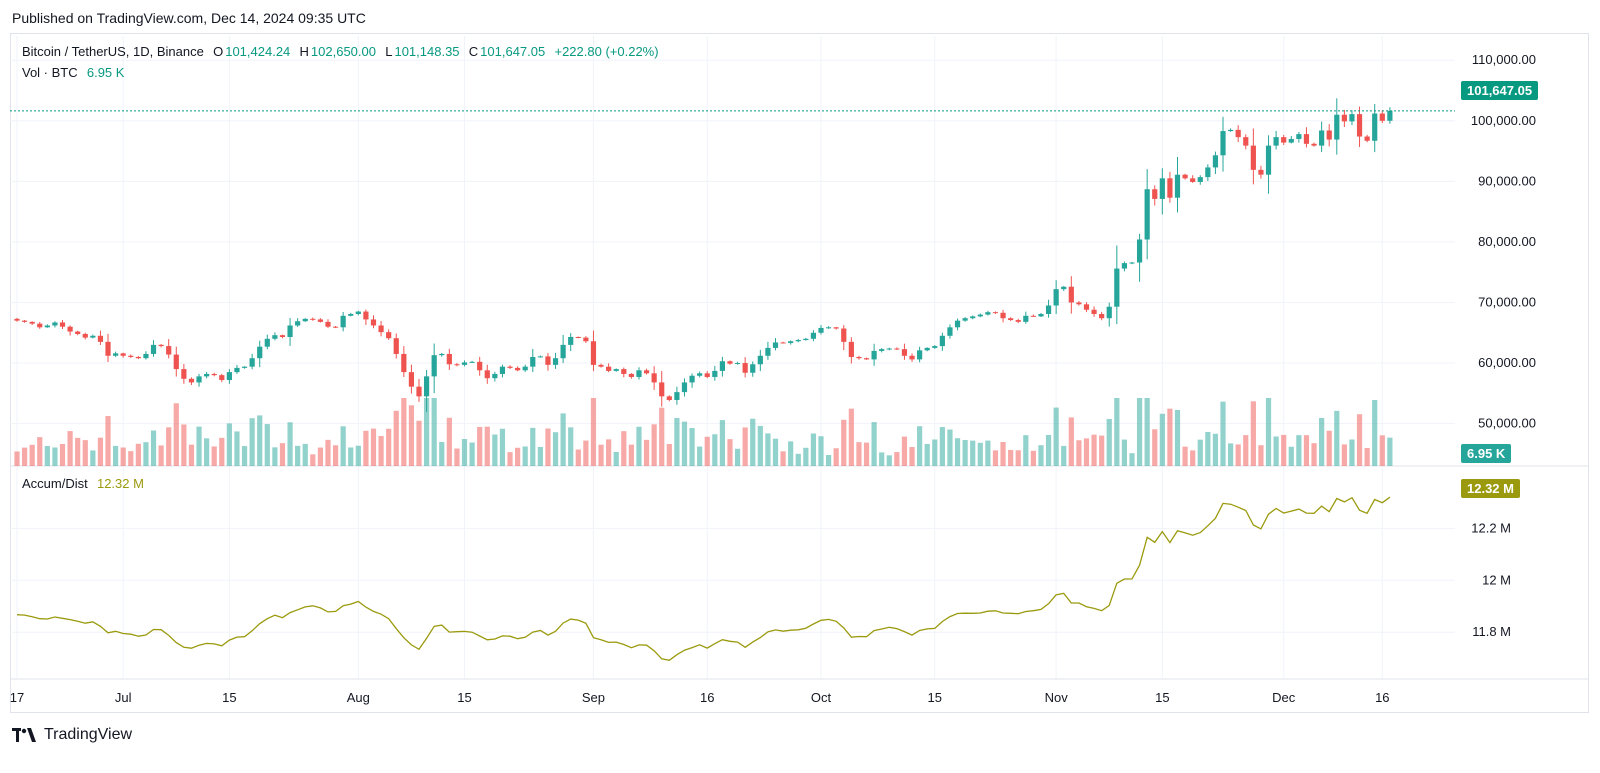 This screenshot has height=773, width=1600. I want to click on time-tick-label: Aug, so click(358, 697).